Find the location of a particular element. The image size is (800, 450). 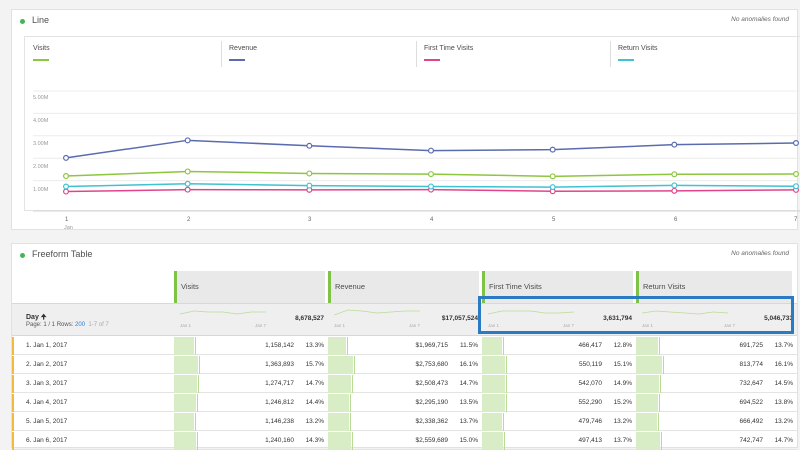

sort-arrow-icon: 🠉 is located at coordinates (43, 317).